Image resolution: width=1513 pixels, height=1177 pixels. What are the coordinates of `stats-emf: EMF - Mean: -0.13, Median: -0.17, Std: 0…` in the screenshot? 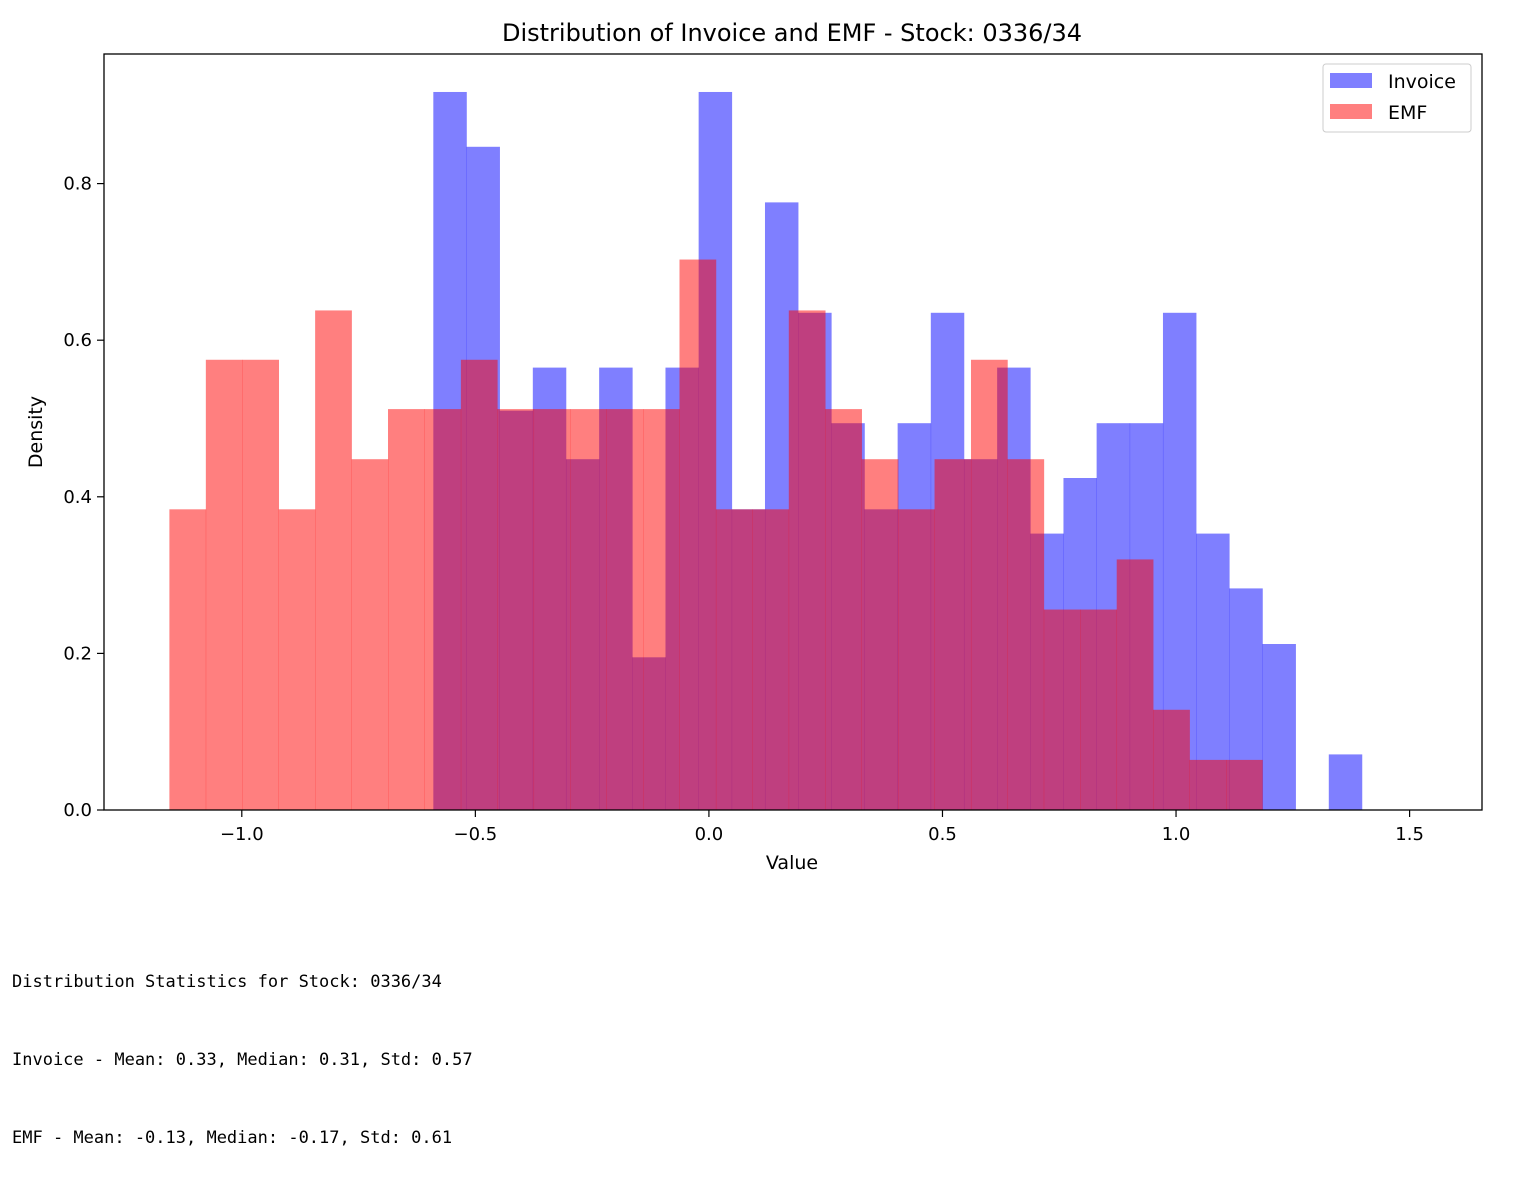 It's located at (232, 1138).